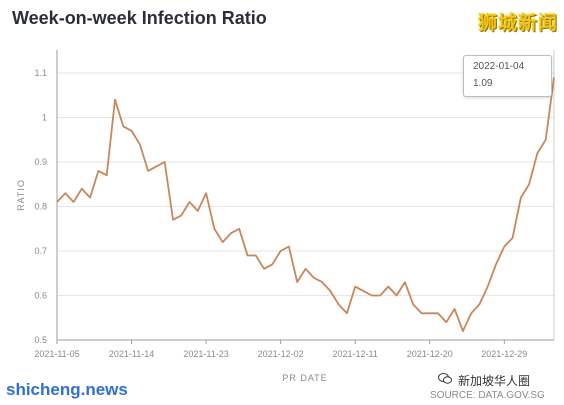 The width and height of the screenshot is (564, 405). Describe the element at coordinates (40, 340) in the screenshot. I see `y-tick-label: 0.5` at that location.